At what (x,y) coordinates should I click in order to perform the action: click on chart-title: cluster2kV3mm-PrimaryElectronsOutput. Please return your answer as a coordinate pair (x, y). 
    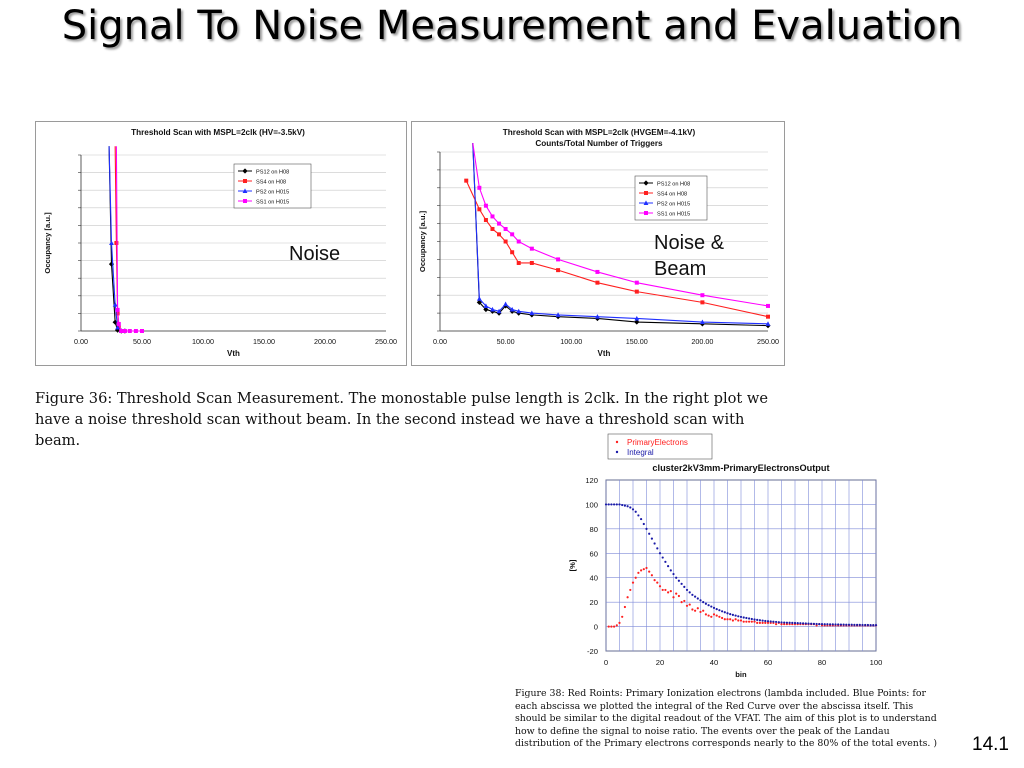
    Looking at the image, I should click on (740, 468).